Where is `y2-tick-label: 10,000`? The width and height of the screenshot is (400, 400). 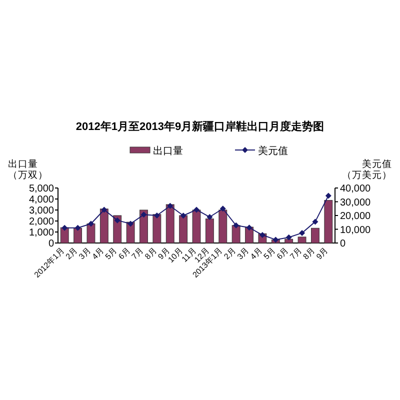 y2-tick-label: 10,000 is located at coordinates (356, 230).